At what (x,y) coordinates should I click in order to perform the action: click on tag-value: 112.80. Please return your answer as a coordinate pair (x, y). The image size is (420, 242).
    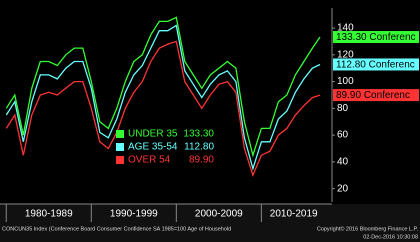
    Looking at the image, I should click on (351, 64).